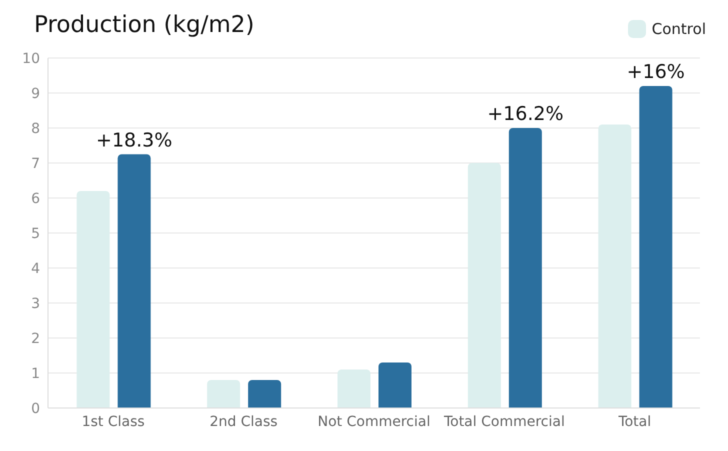  I want to click on x-tick-label: 1st Class, so click(113, 422).